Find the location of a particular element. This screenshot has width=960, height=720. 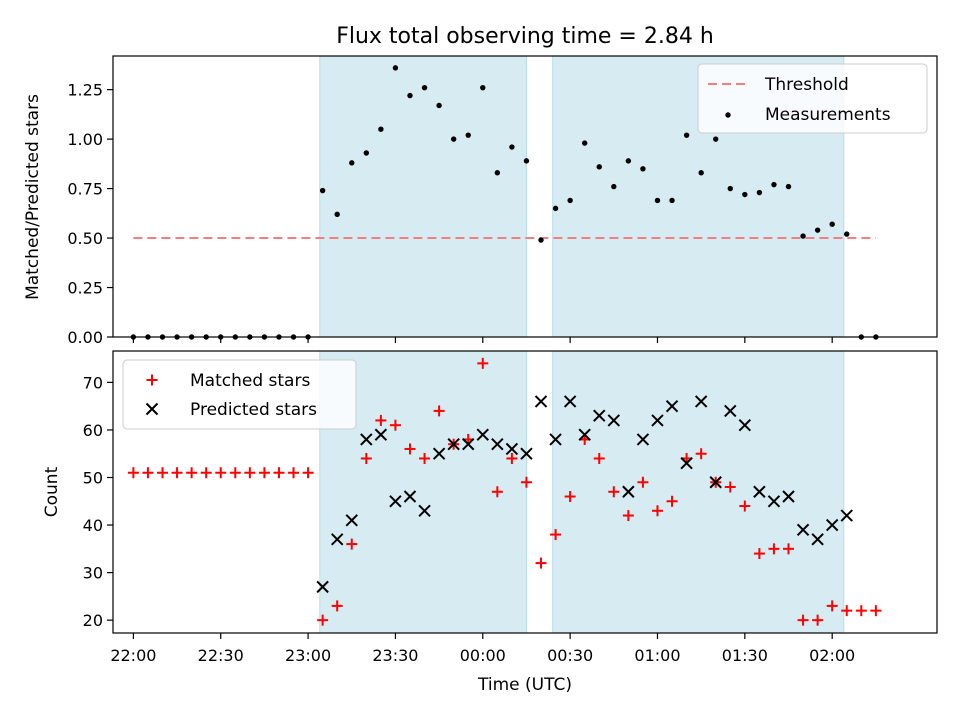

y-tick-label: 70 is located at coordinates (93, 382).